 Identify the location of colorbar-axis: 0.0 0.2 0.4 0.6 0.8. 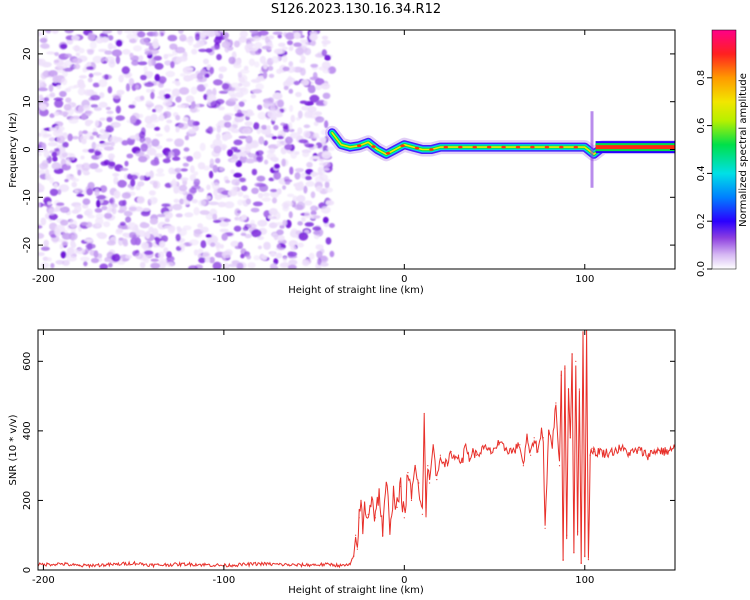
(704, 173).